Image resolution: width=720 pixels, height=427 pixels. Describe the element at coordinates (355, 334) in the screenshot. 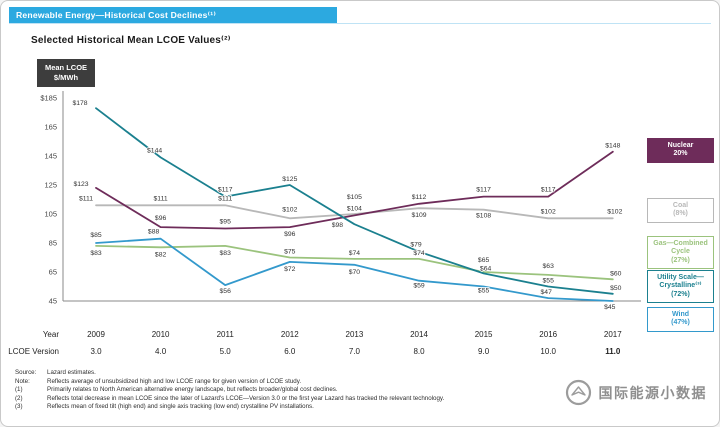

I see `year-tick: 2013` at that location.